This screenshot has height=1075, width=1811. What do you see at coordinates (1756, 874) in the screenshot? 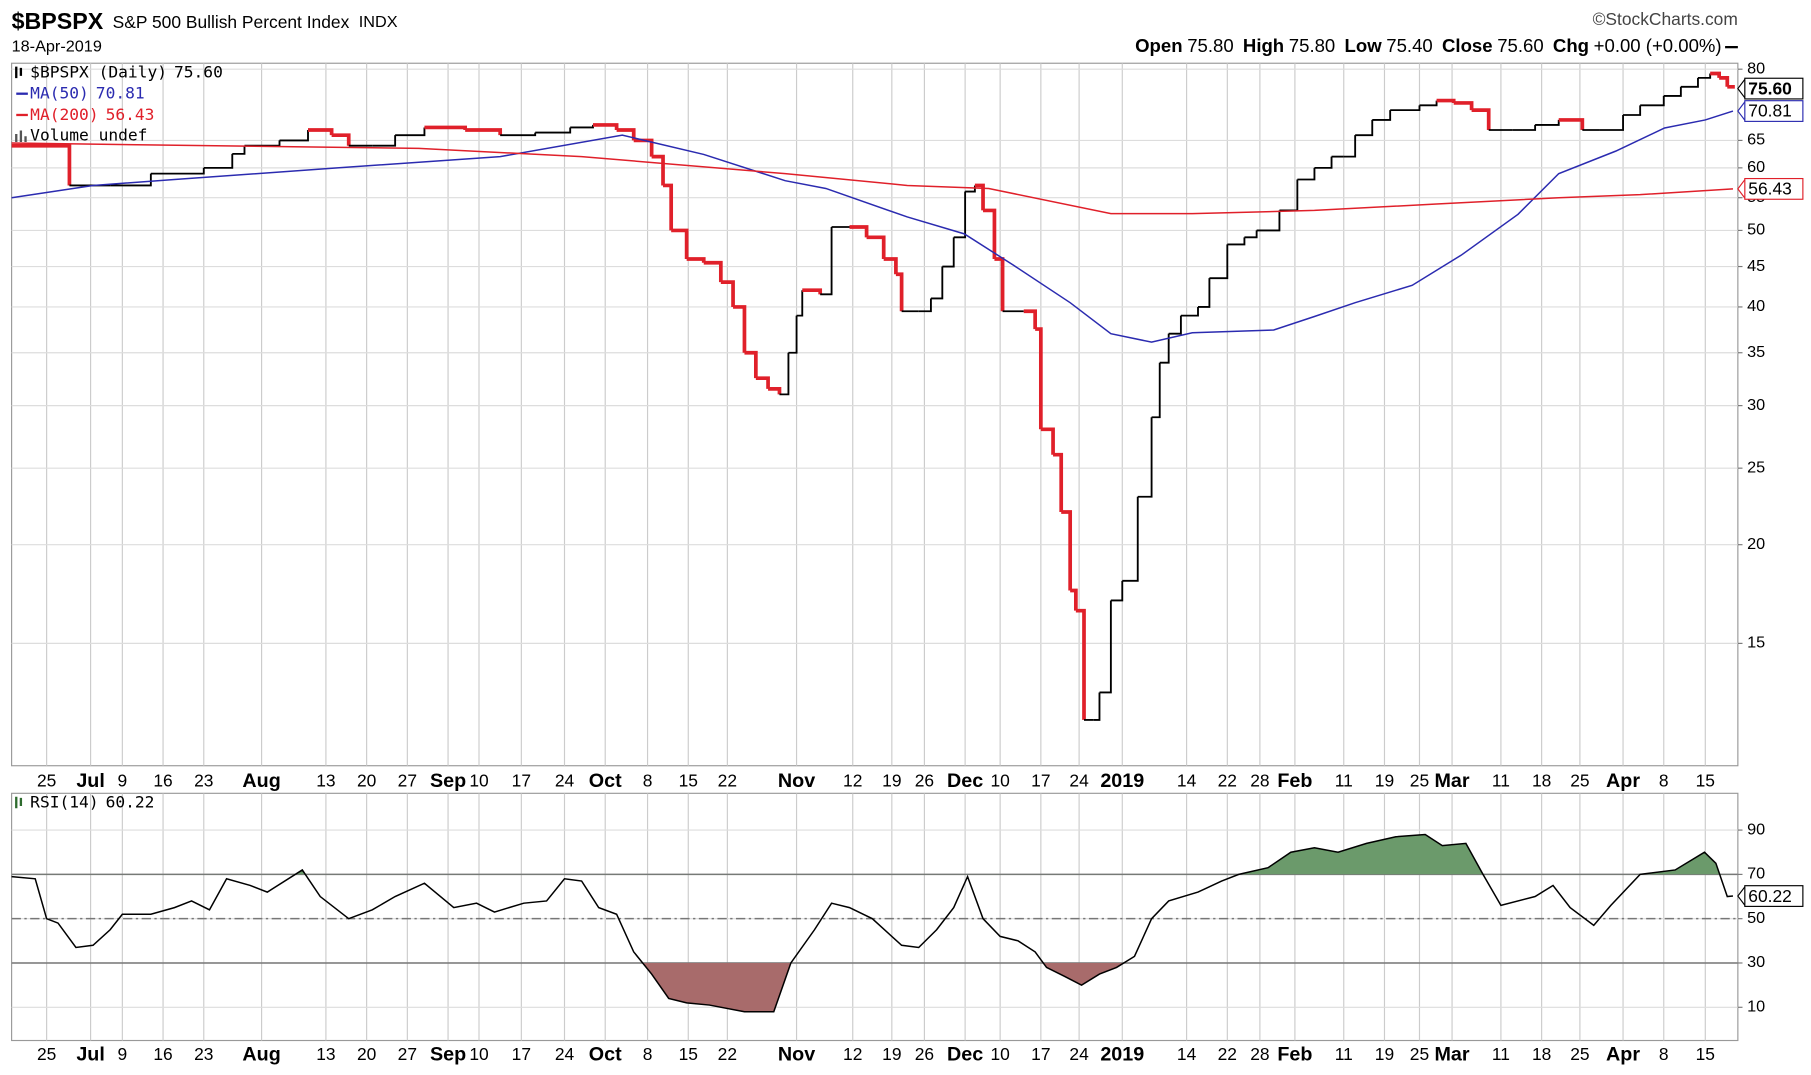
I see `y-tick-label: 70` at bounding box center [1756, 874].